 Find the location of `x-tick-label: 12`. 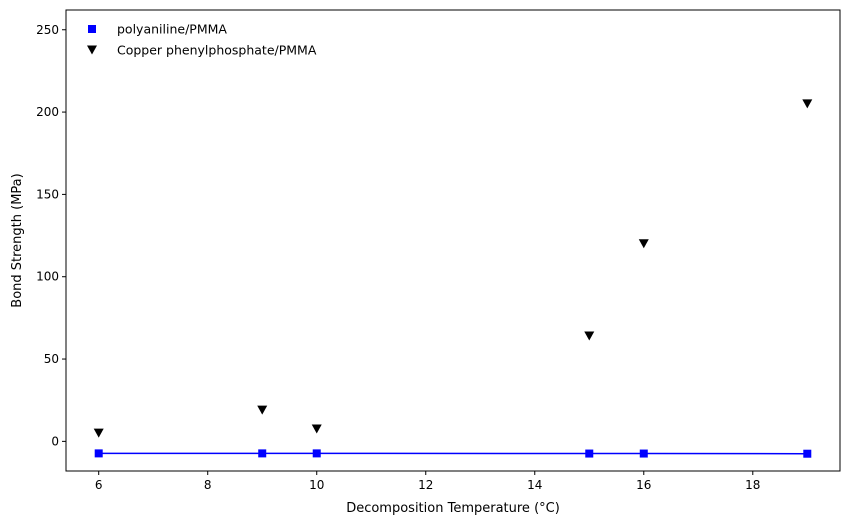

x-tick-label: 12 is located at coordinates (425, 485).